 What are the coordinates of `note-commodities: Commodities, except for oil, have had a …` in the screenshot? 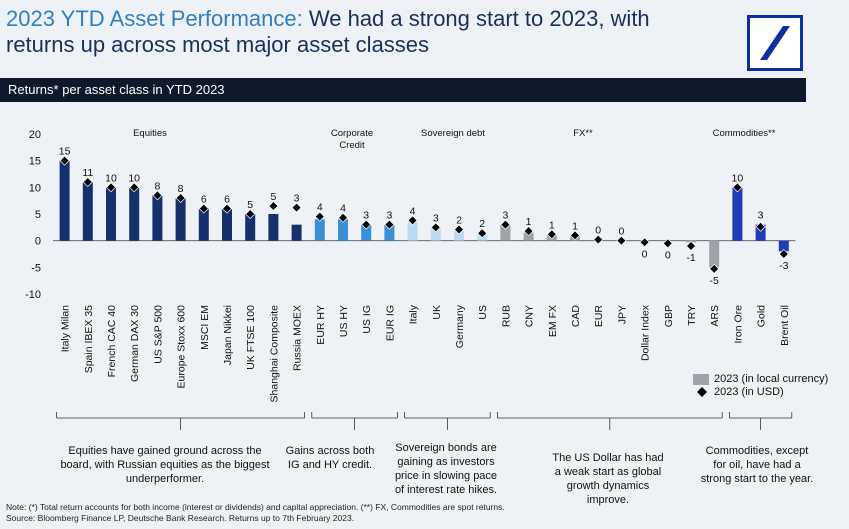 It's located at (757, 465).